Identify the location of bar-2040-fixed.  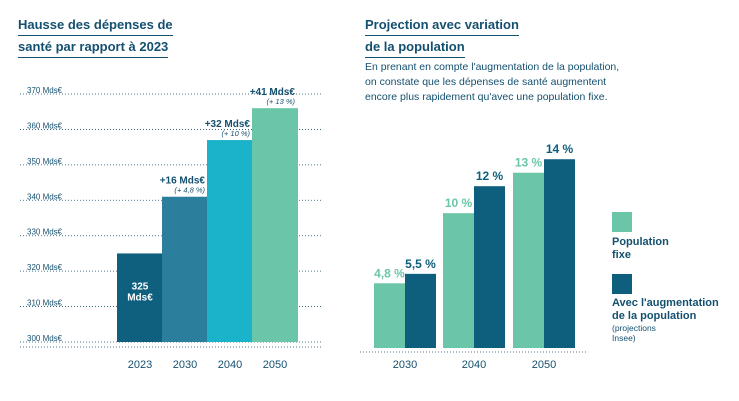
(458, 280).